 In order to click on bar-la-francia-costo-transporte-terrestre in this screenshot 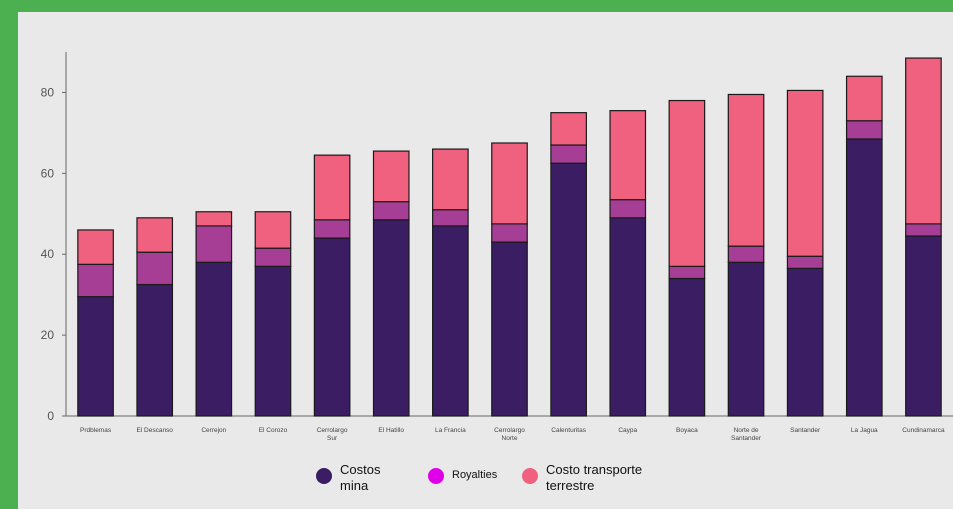, I will do `click(450, 179)`.